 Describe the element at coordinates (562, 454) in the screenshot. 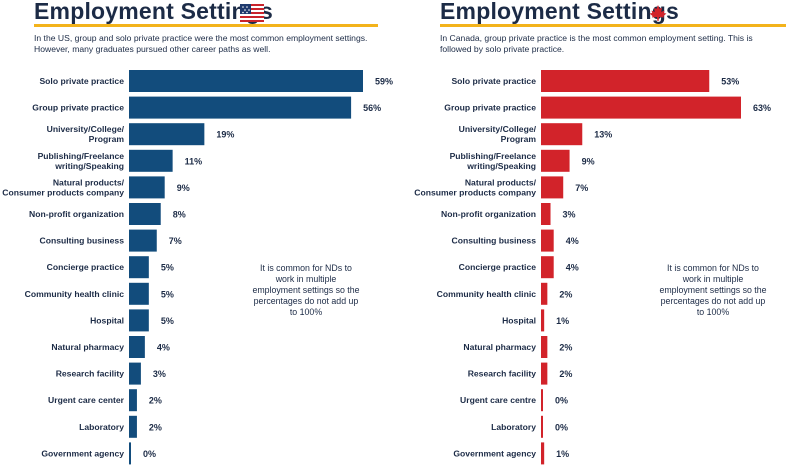

I see `ca-value-label-14: 1%` at that location.